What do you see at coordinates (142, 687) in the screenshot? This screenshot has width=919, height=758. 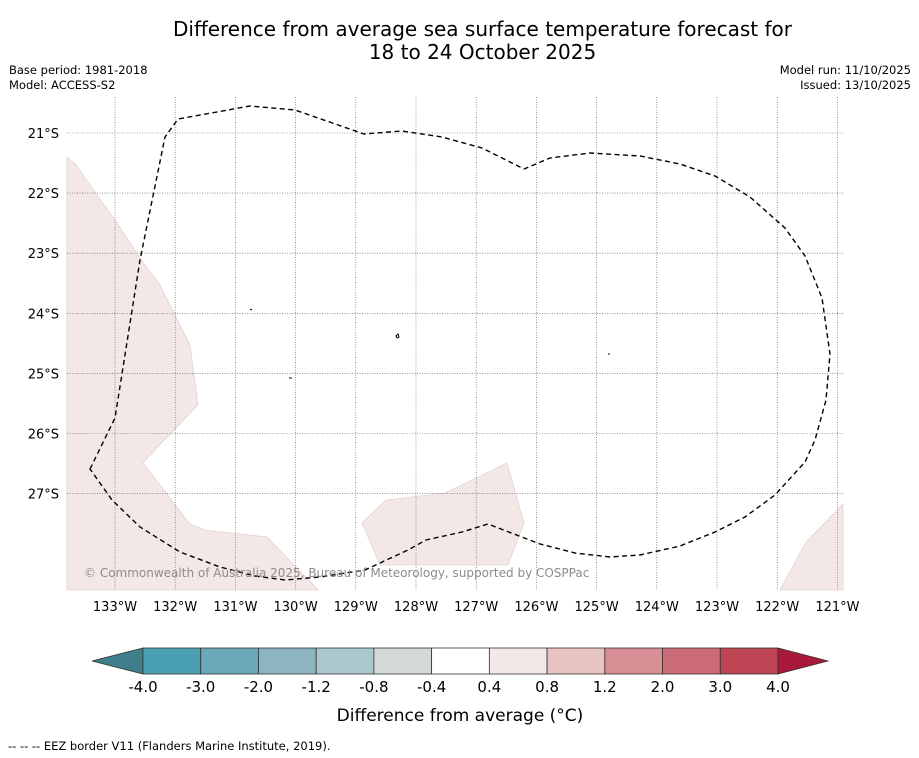 I see `colorbar-tick-label: -4.0` at bounding box center [142, 687].